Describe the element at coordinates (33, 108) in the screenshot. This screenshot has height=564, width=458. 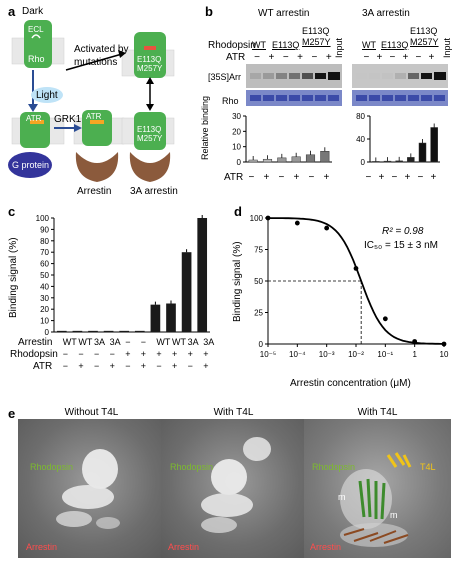
I see `light-arrowhead-icon` at that location.